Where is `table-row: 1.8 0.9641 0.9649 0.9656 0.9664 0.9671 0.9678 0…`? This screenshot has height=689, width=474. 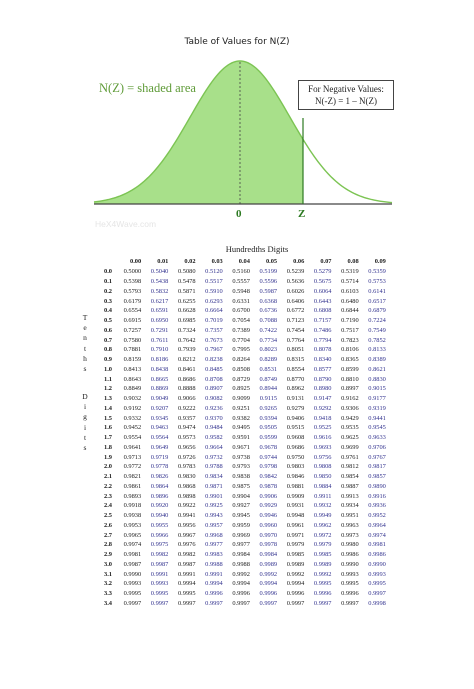
table-row: 1.8 0.9641 0.9649 0.9656 0.9664 0.9671 0.9678 0… is located at coordinates (241, 448).